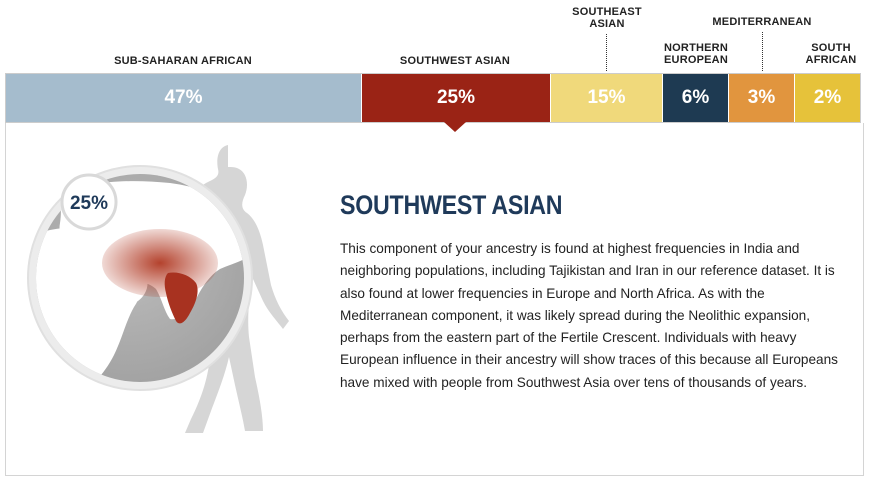 This screenshot has width=870, height=479. What do you see at coordinates (455, 127) in the screenshot?
I see `selected-pointer` at bounding box center [455, 127].